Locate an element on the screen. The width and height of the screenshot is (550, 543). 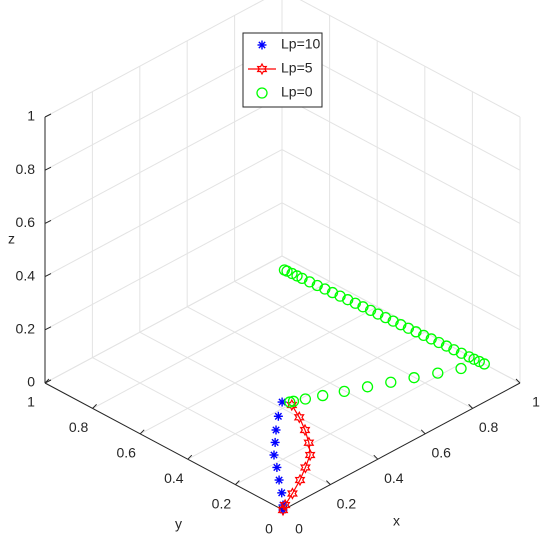
legend: Lp=10 Lp=5 Lp=0 is located at coordinates (282, 70).